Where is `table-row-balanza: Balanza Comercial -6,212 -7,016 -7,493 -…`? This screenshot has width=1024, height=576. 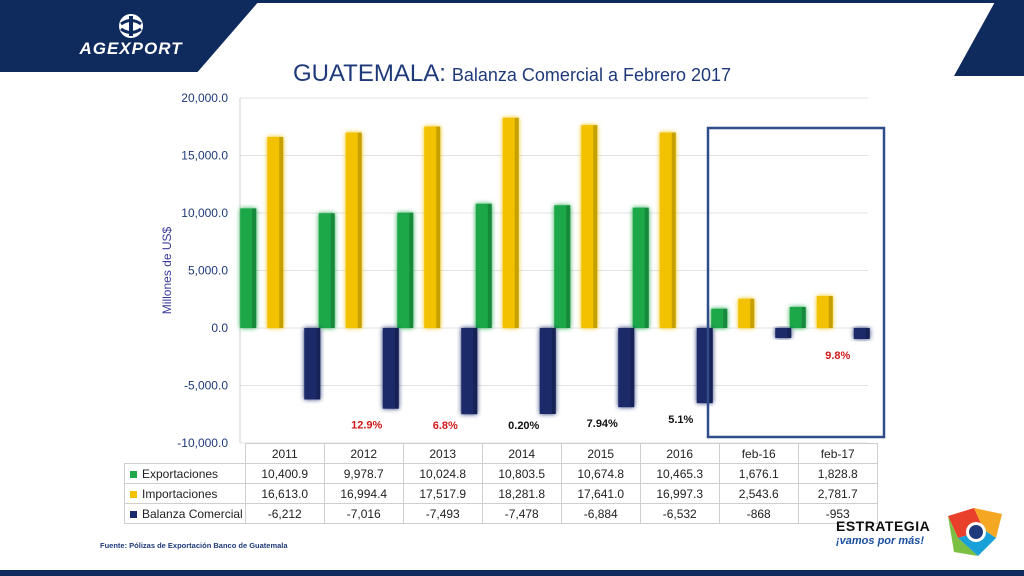 table-row-balanza: Balanza Comercial -6,212 -7,016 -7,493 -… is located at coordinates (501, 513).